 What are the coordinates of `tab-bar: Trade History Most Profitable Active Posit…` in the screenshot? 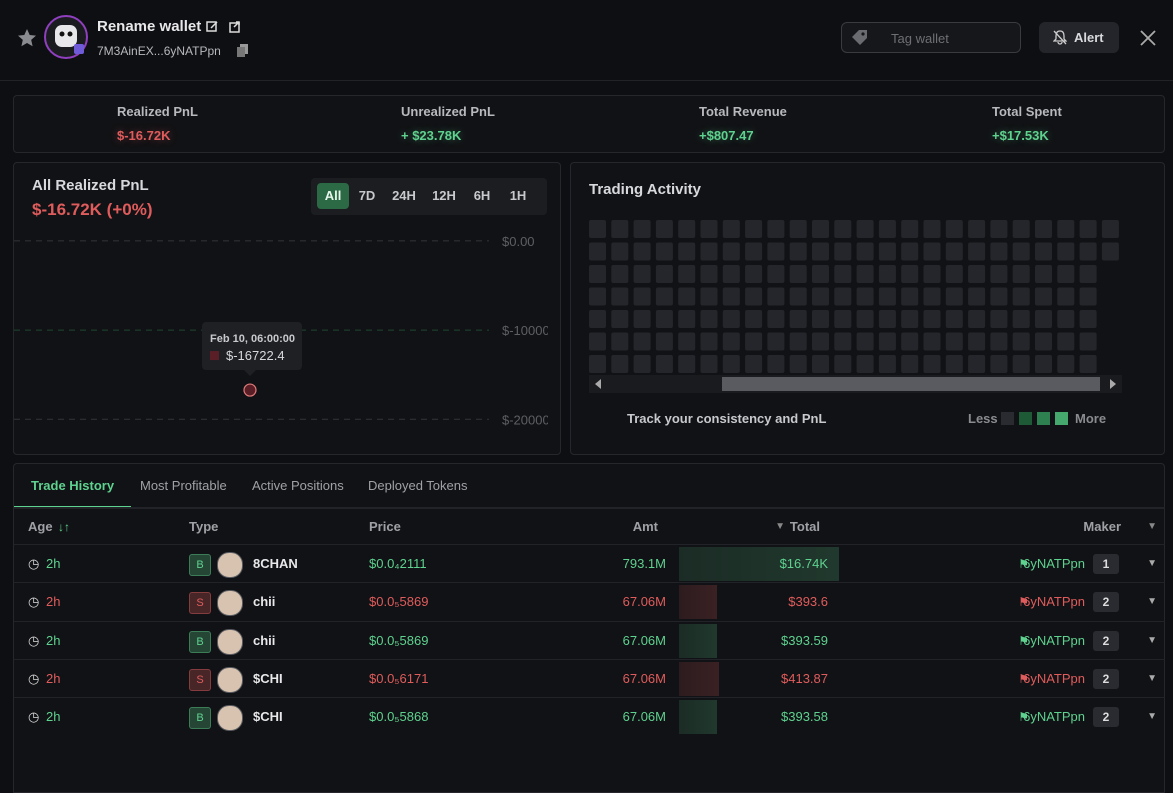 It's located at (589, 486).